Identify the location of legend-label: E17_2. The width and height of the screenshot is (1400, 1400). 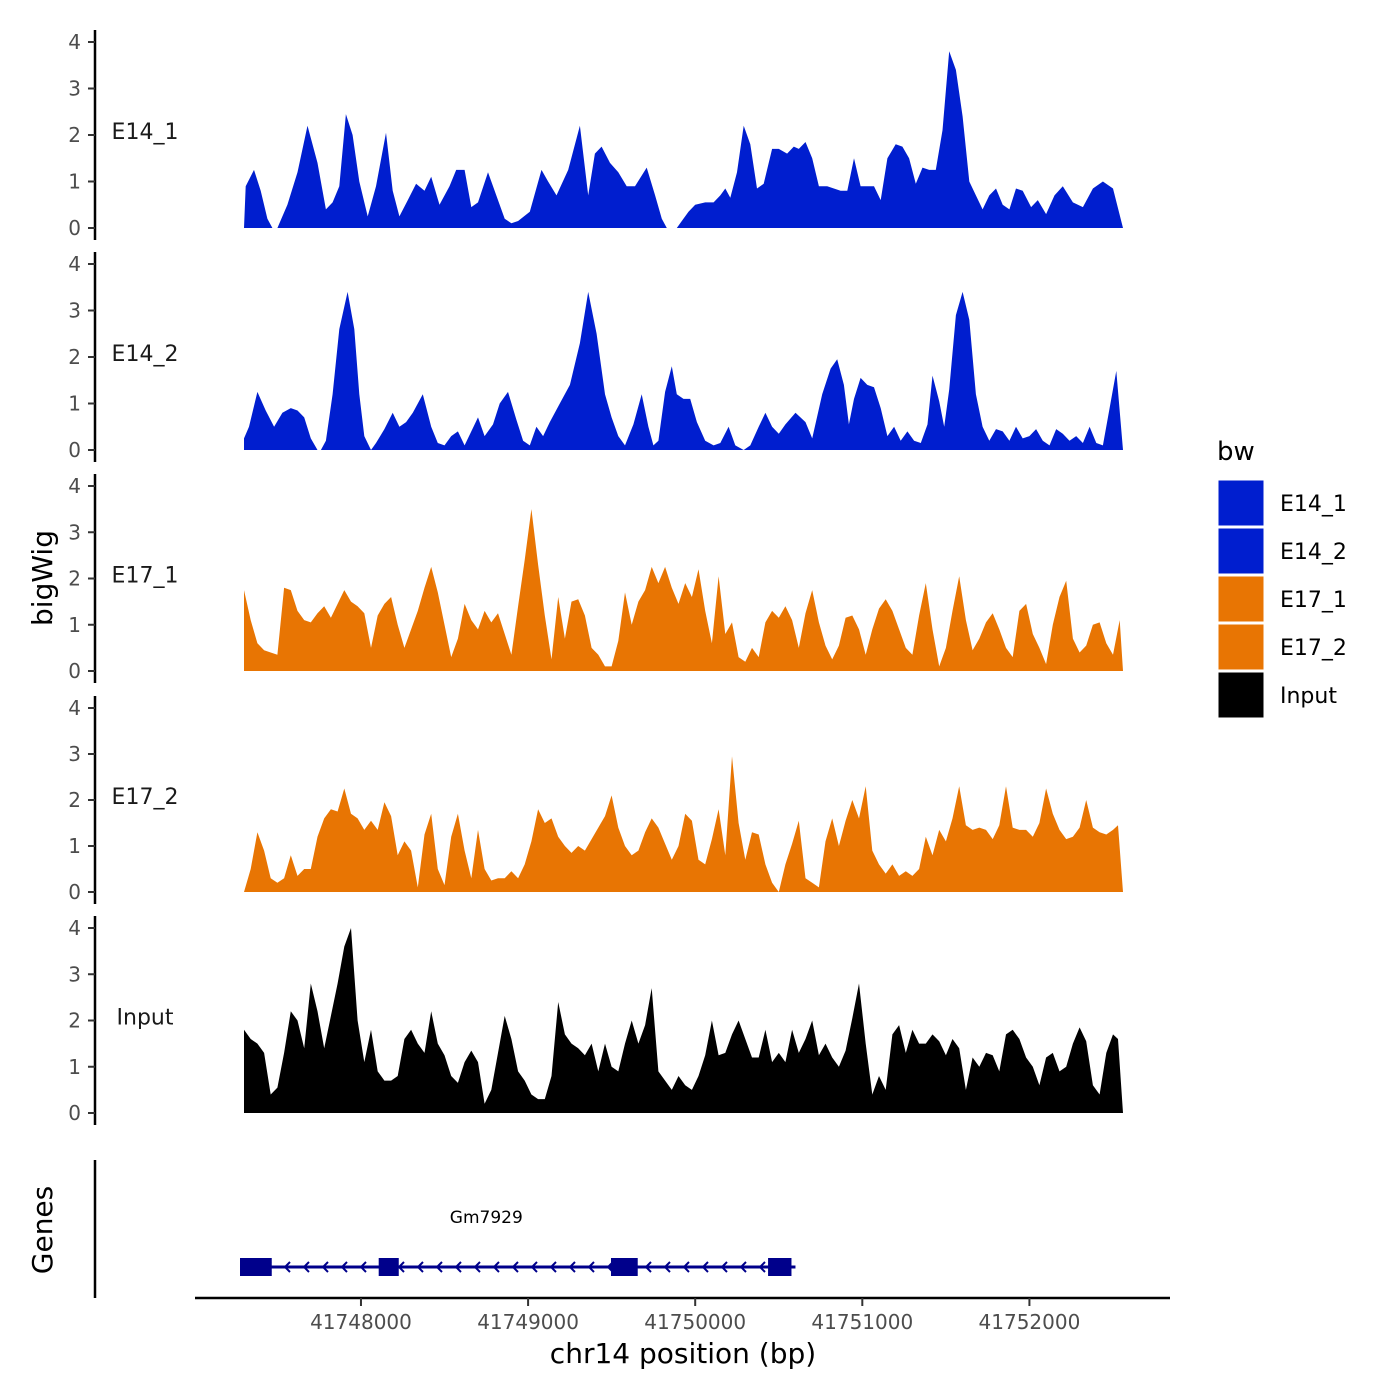
(1313, 648).